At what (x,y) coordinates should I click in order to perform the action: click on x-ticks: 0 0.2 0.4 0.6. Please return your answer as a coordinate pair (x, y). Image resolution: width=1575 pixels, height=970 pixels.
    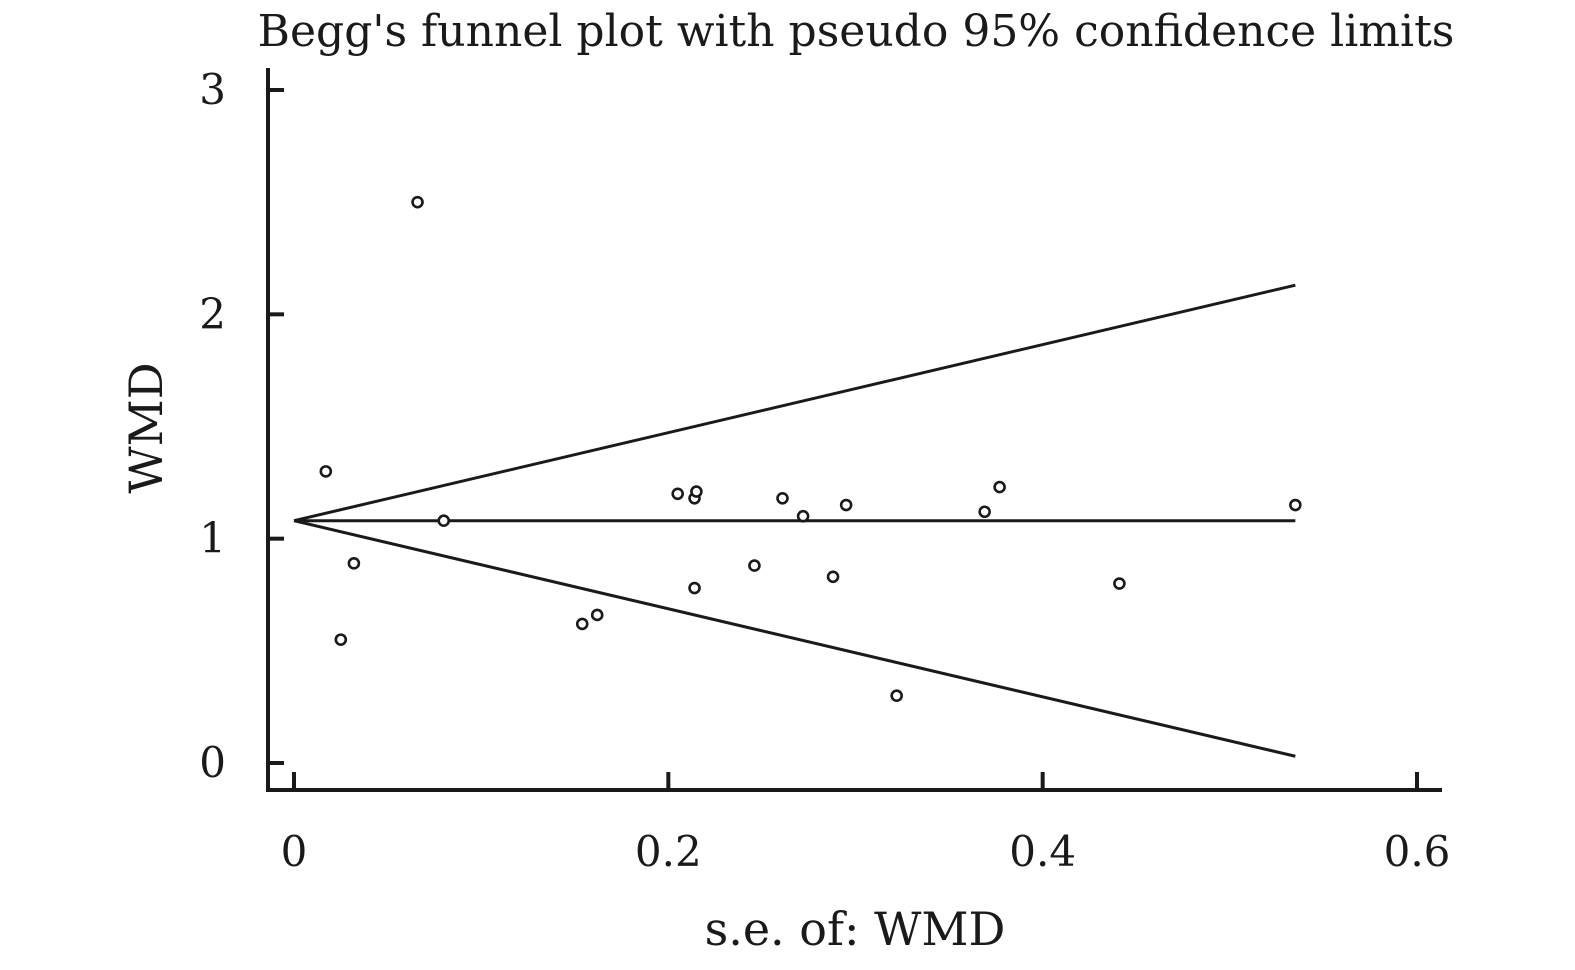
    Looking at the image, I should click on (866, 824).